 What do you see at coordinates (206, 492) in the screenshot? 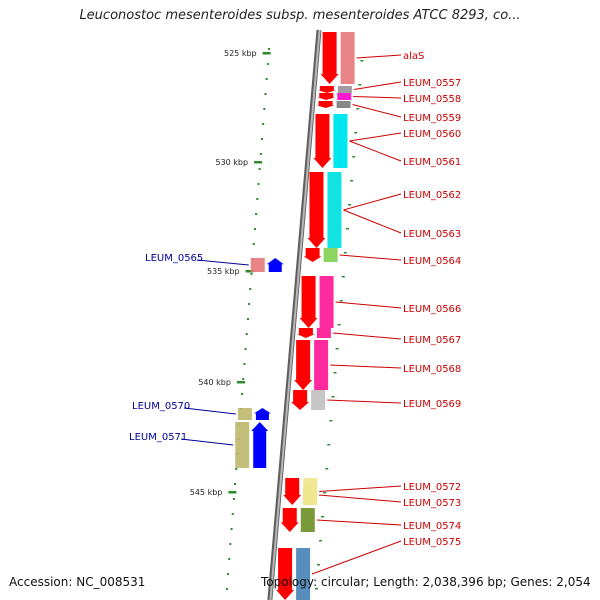
I see `scale-tick-label: 545 kbp` at bounding box center [206, 492].